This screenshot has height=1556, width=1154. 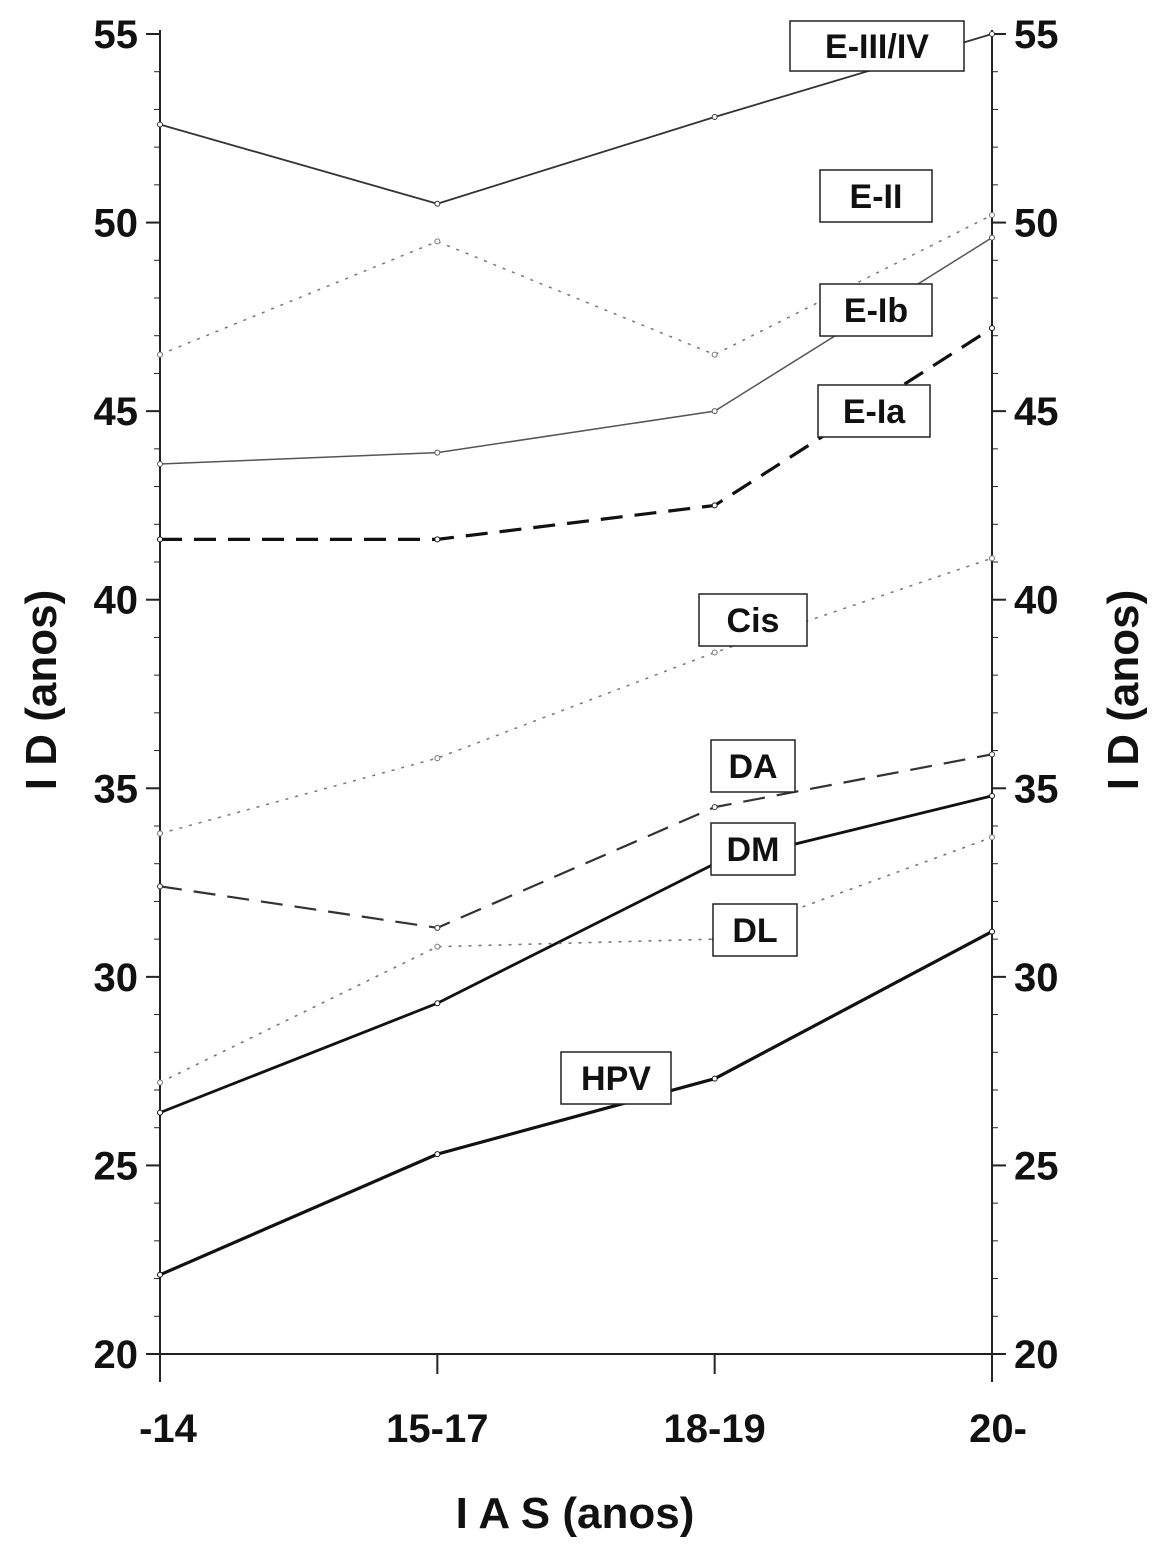 I want to click on series-line-dl, so click(x=576, y=960).